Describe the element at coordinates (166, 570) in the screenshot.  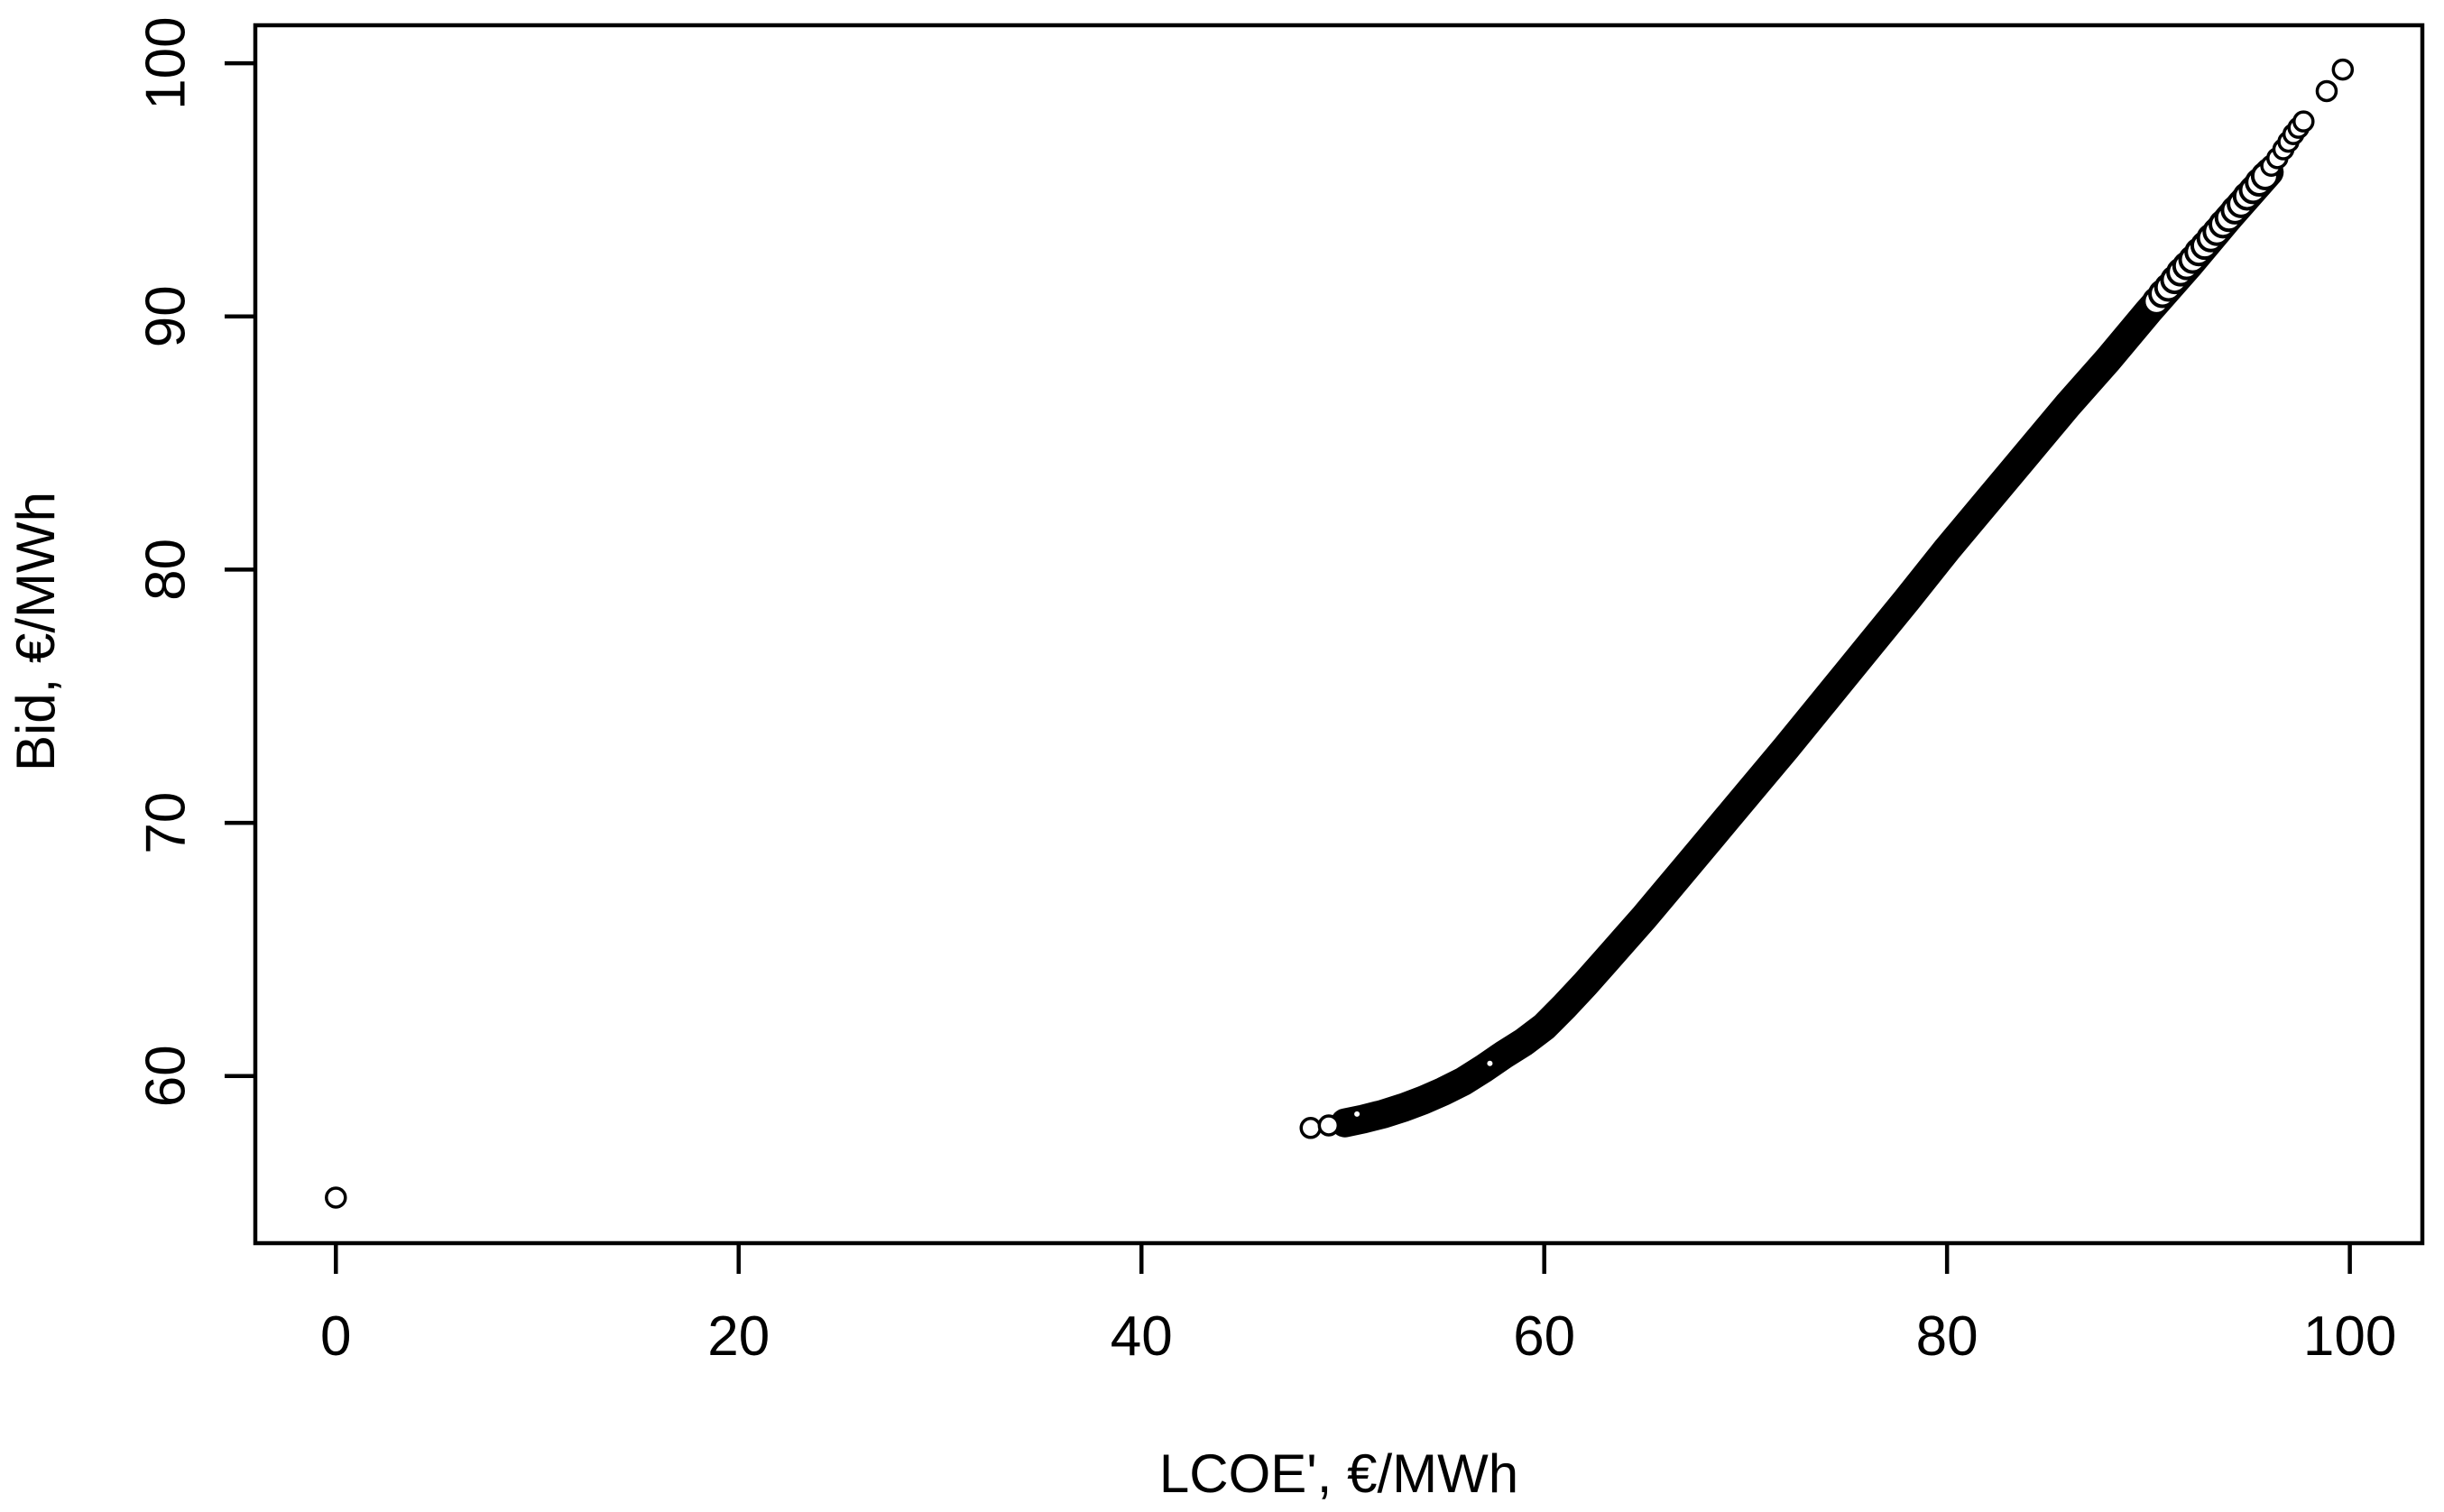
I see `y-tick-label: 80` at that location.